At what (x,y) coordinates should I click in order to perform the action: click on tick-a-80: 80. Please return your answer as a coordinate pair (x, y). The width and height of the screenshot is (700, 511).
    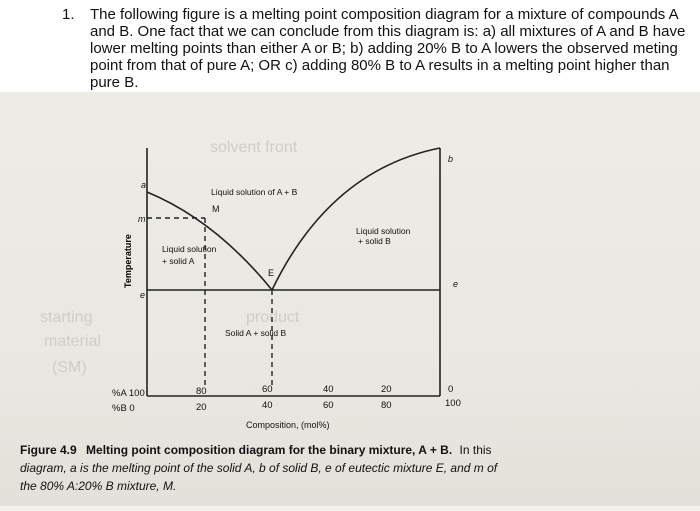
    Looking at the image, I should click on (201, 391).